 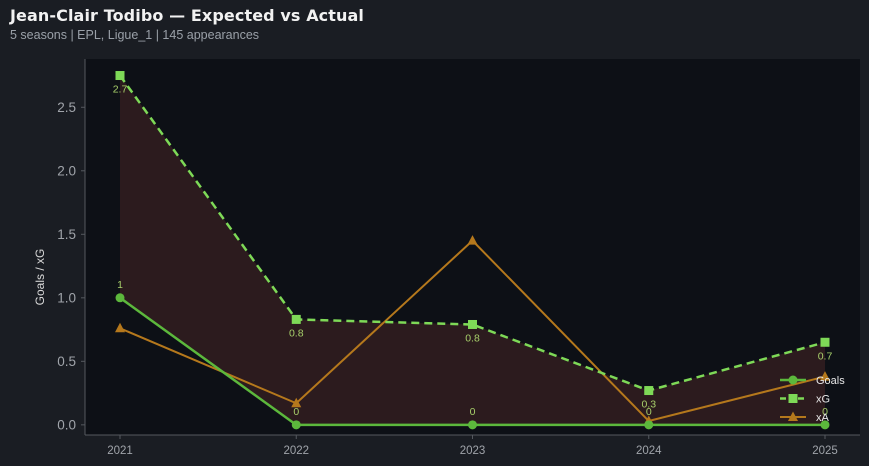 What do you see at coordinates (825, 451) in the screenshot?
I see `x-tick-label: 2025` at bounding box center [825, 451].